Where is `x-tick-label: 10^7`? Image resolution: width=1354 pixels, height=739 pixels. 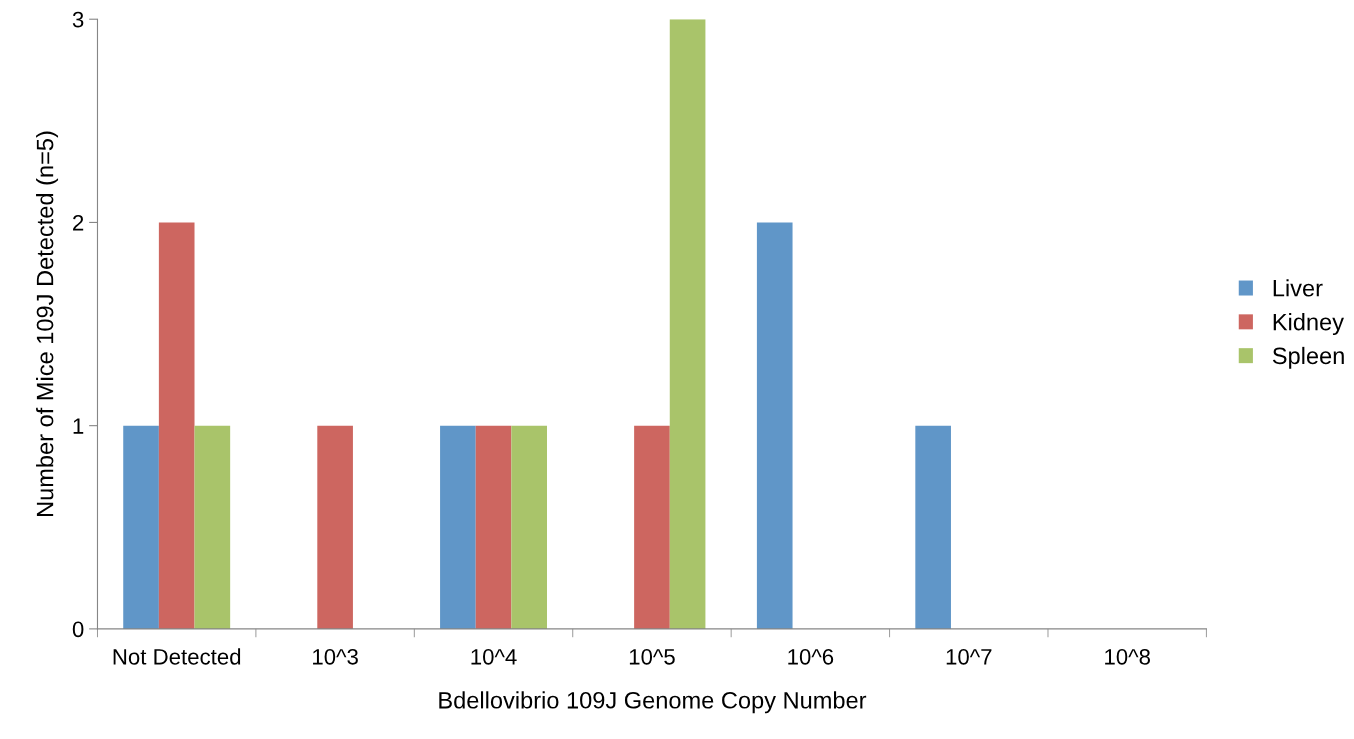
x-tick-label: 10^7 is located at coordinates (969, 656).